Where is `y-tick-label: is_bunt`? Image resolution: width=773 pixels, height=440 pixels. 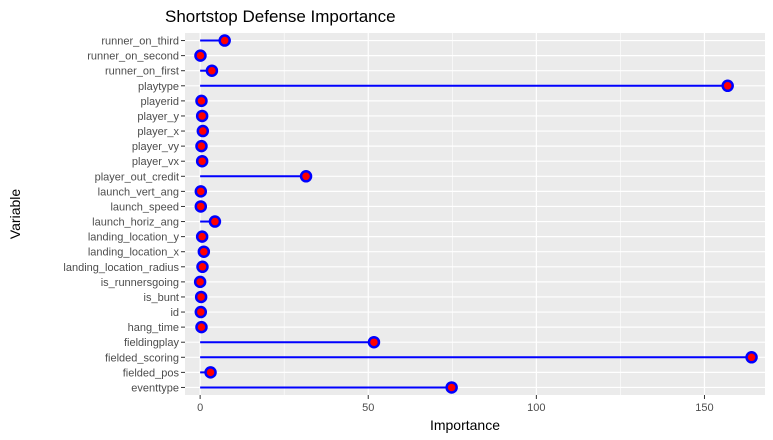 y-tick-label: is_bunt is located at coordinates (161, 298).